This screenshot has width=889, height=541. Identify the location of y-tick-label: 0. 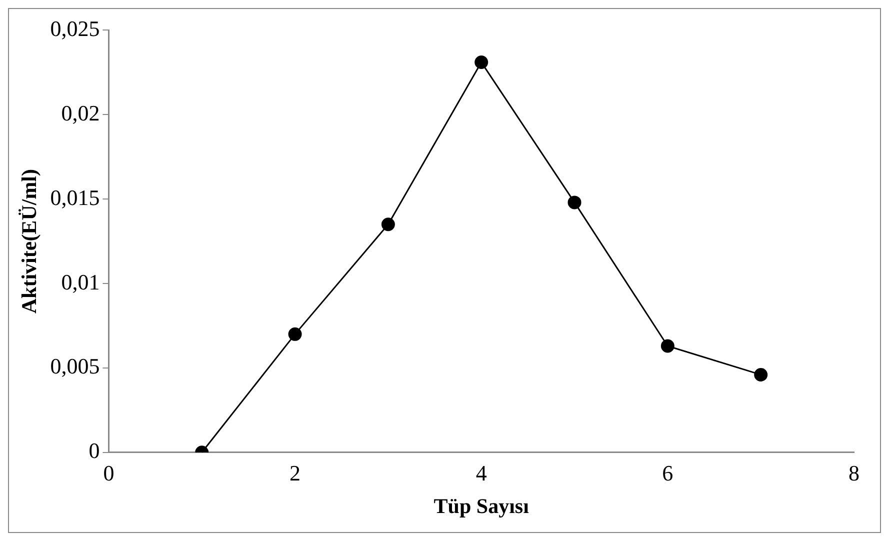
(94, 451).